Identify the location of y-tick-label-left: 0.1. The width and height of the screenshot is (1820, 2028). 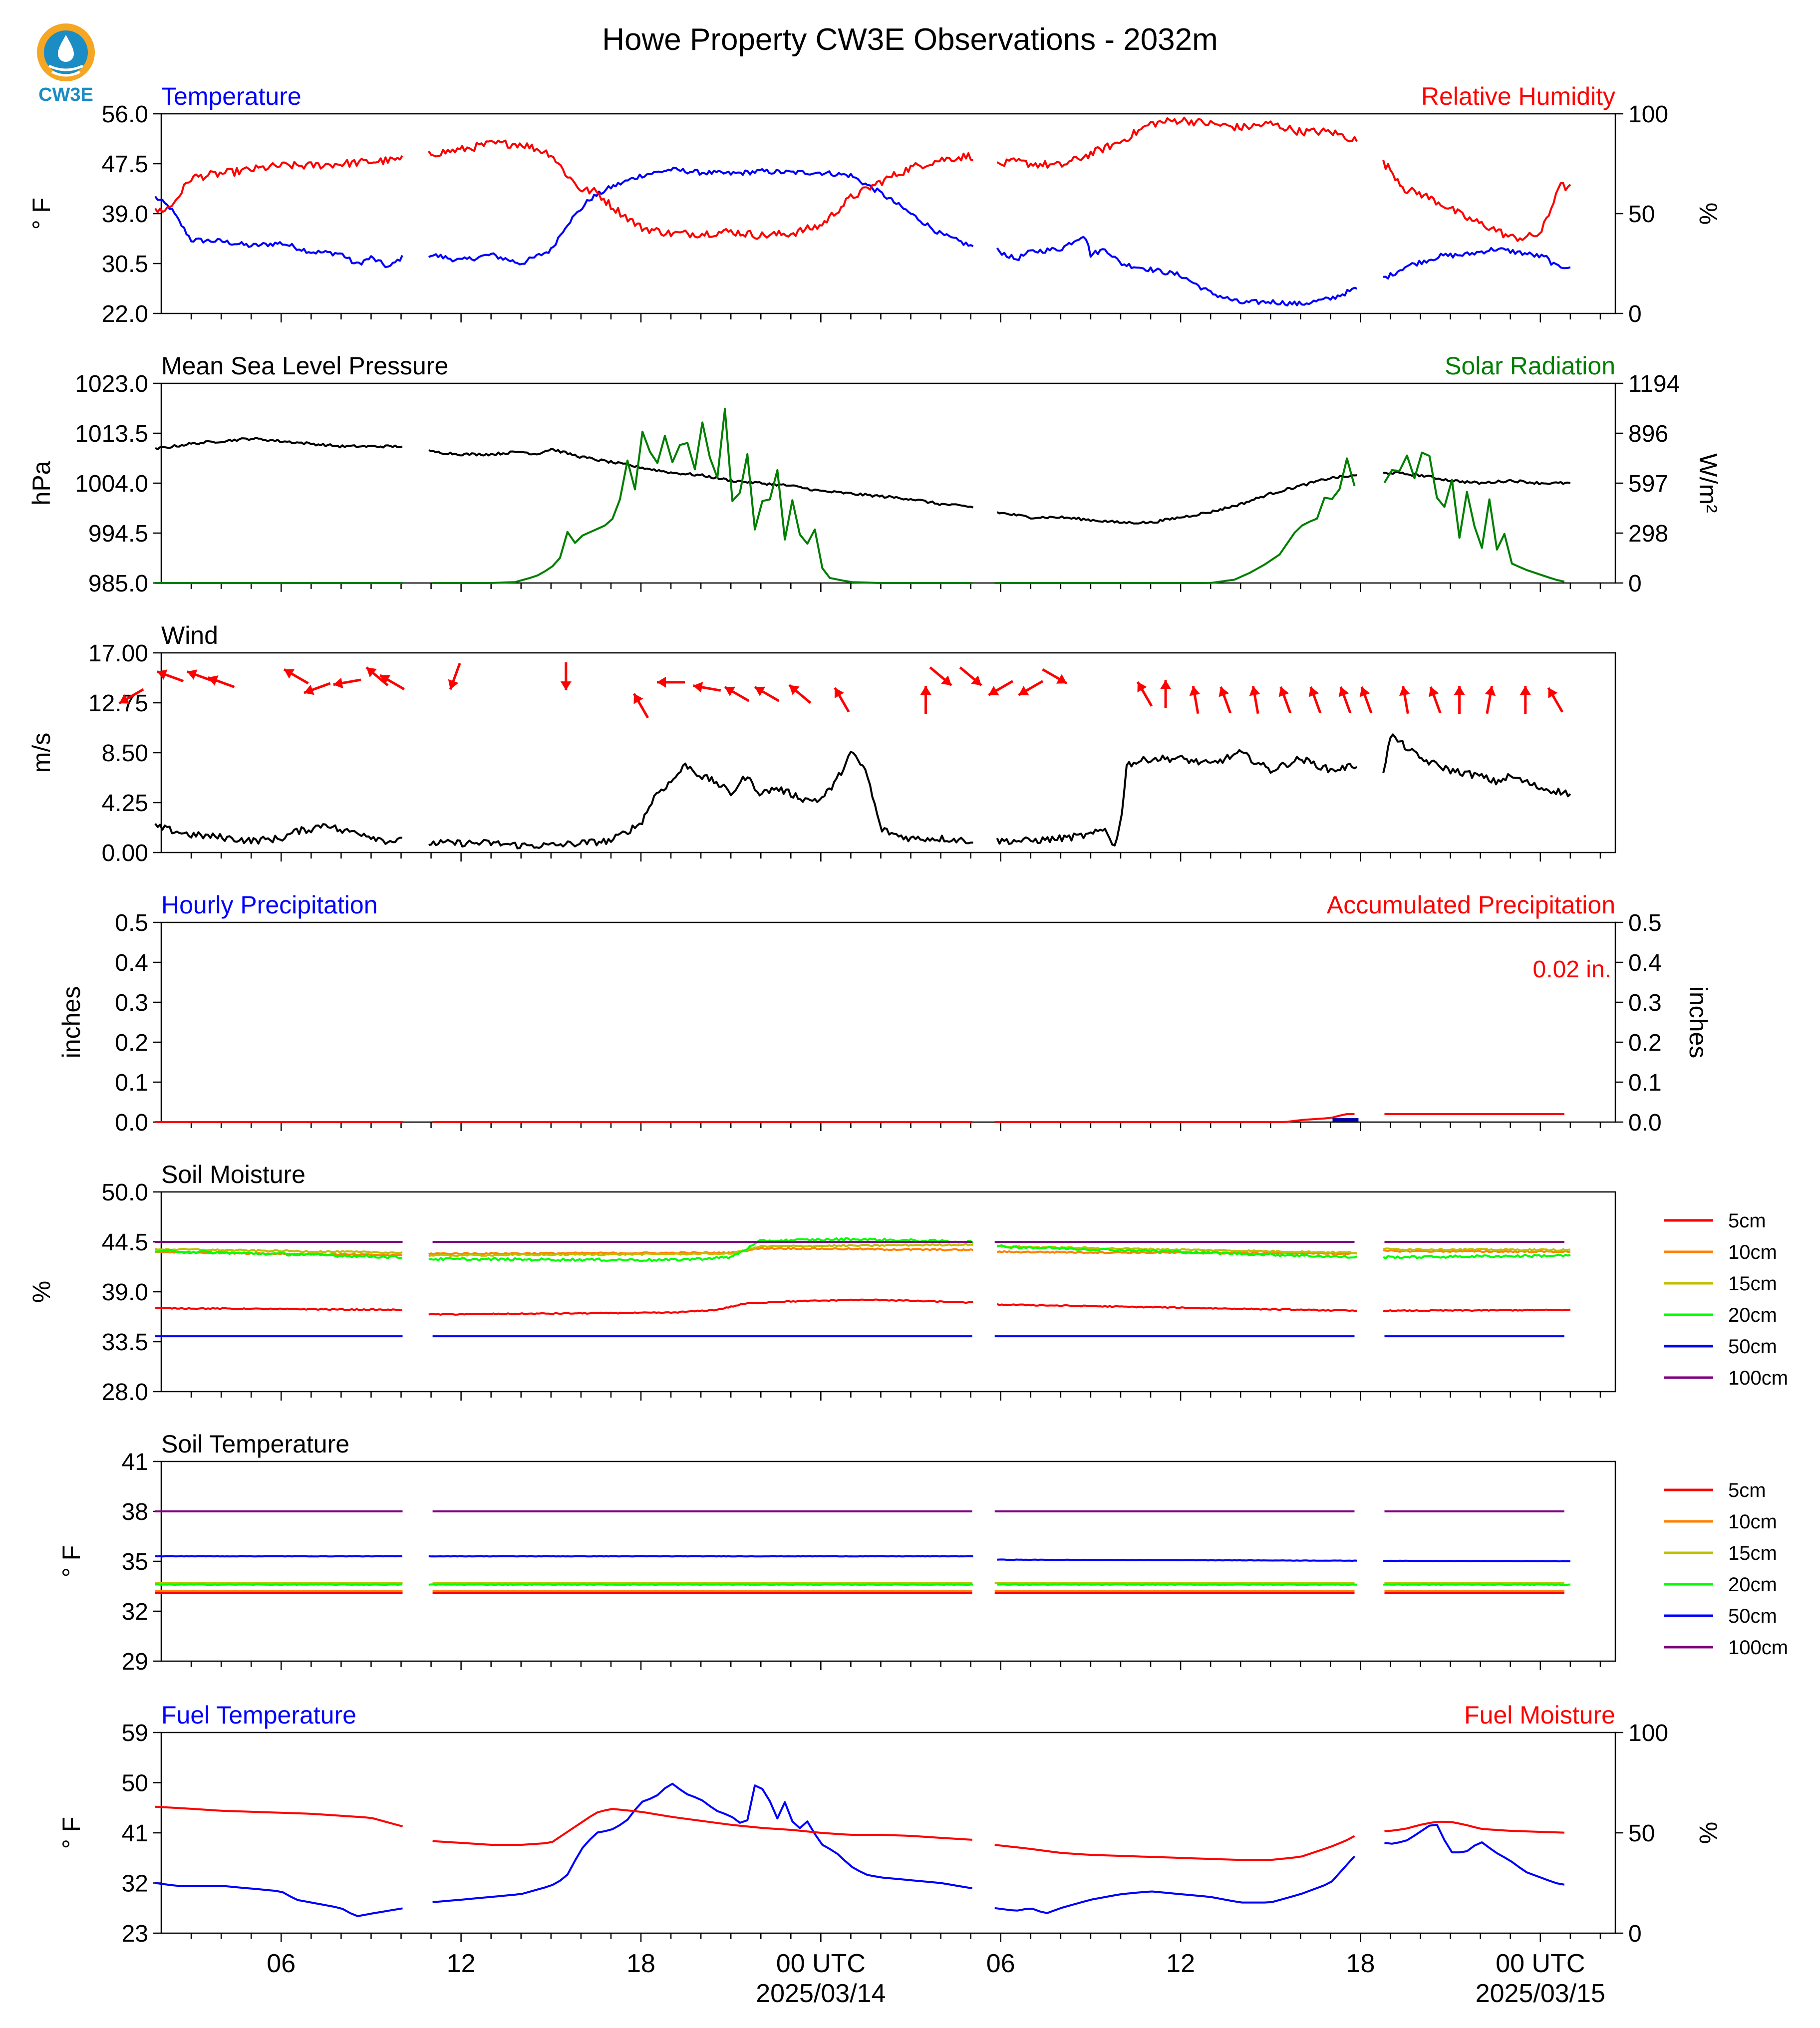
(131, 1083).